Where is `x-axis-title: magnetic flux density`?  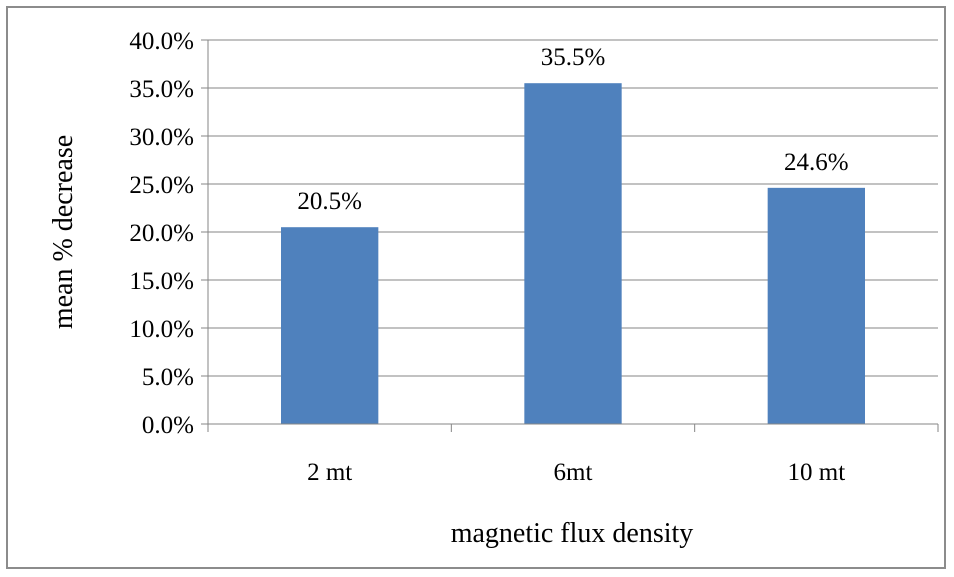 x-axis-title: magnetic flux density is located at coordinates (572, 533).